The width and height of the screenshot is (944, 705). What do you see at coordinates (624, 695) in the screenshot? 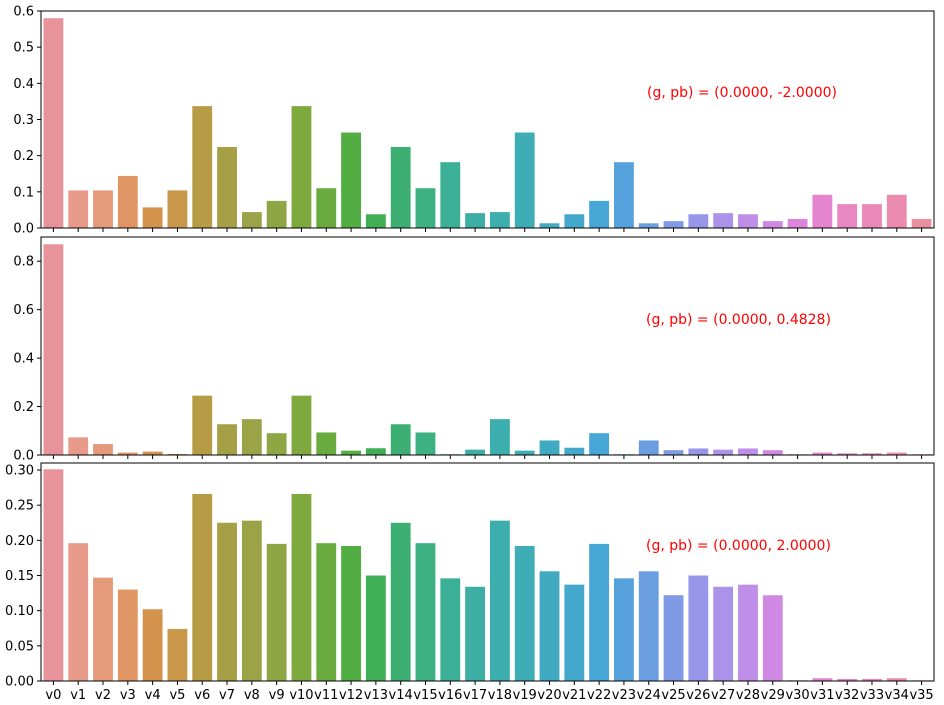
I see `x-tick-label: v23` at bounding box center [624, 695].